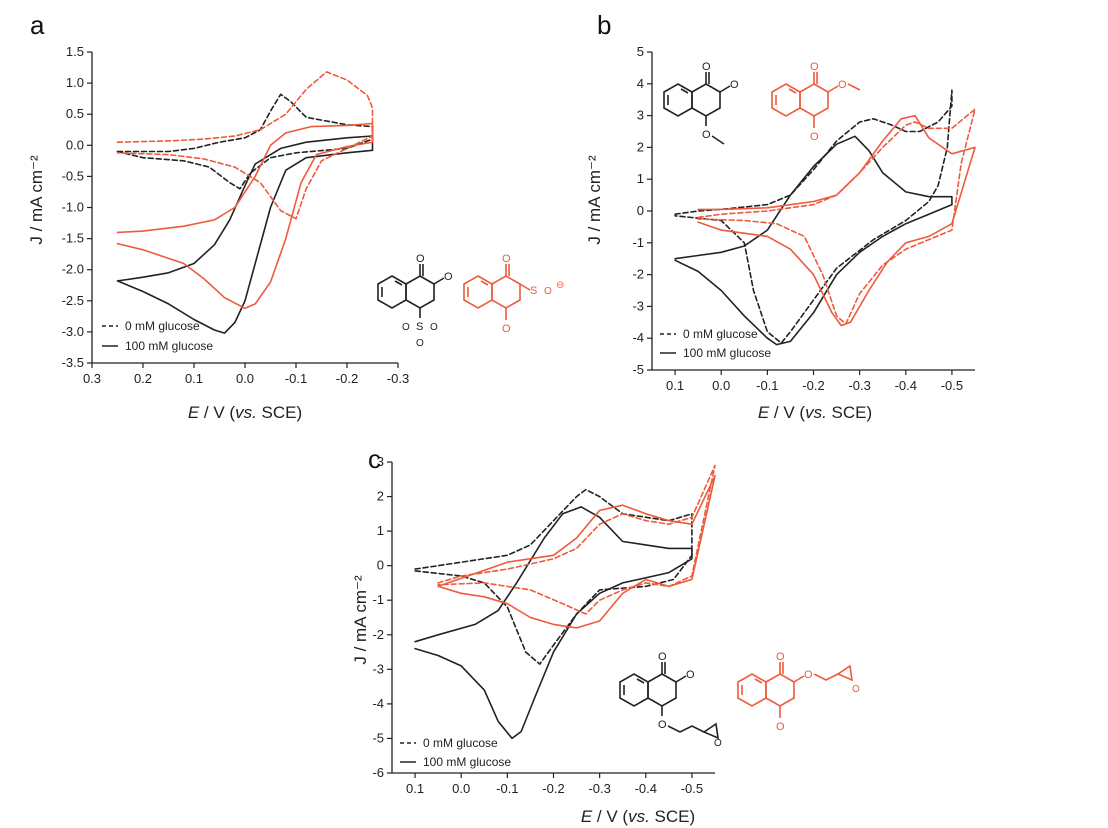 The height and width of the screenshot is (828, 1108). What do you see at coordinates (800, 100) in the screenshot?
I see `molecule-b-red-ring` at bounding box center [800, 100].